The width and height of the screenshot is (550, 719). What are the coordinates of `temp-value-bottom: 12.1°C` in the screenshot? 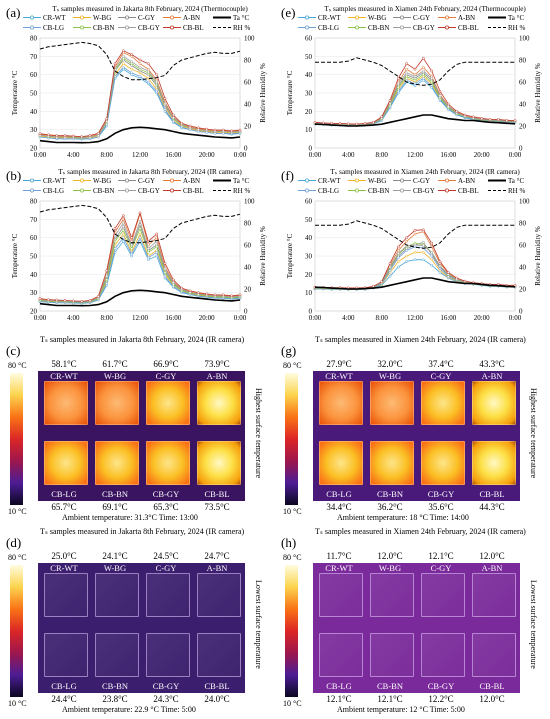 It's located at (339, 699).